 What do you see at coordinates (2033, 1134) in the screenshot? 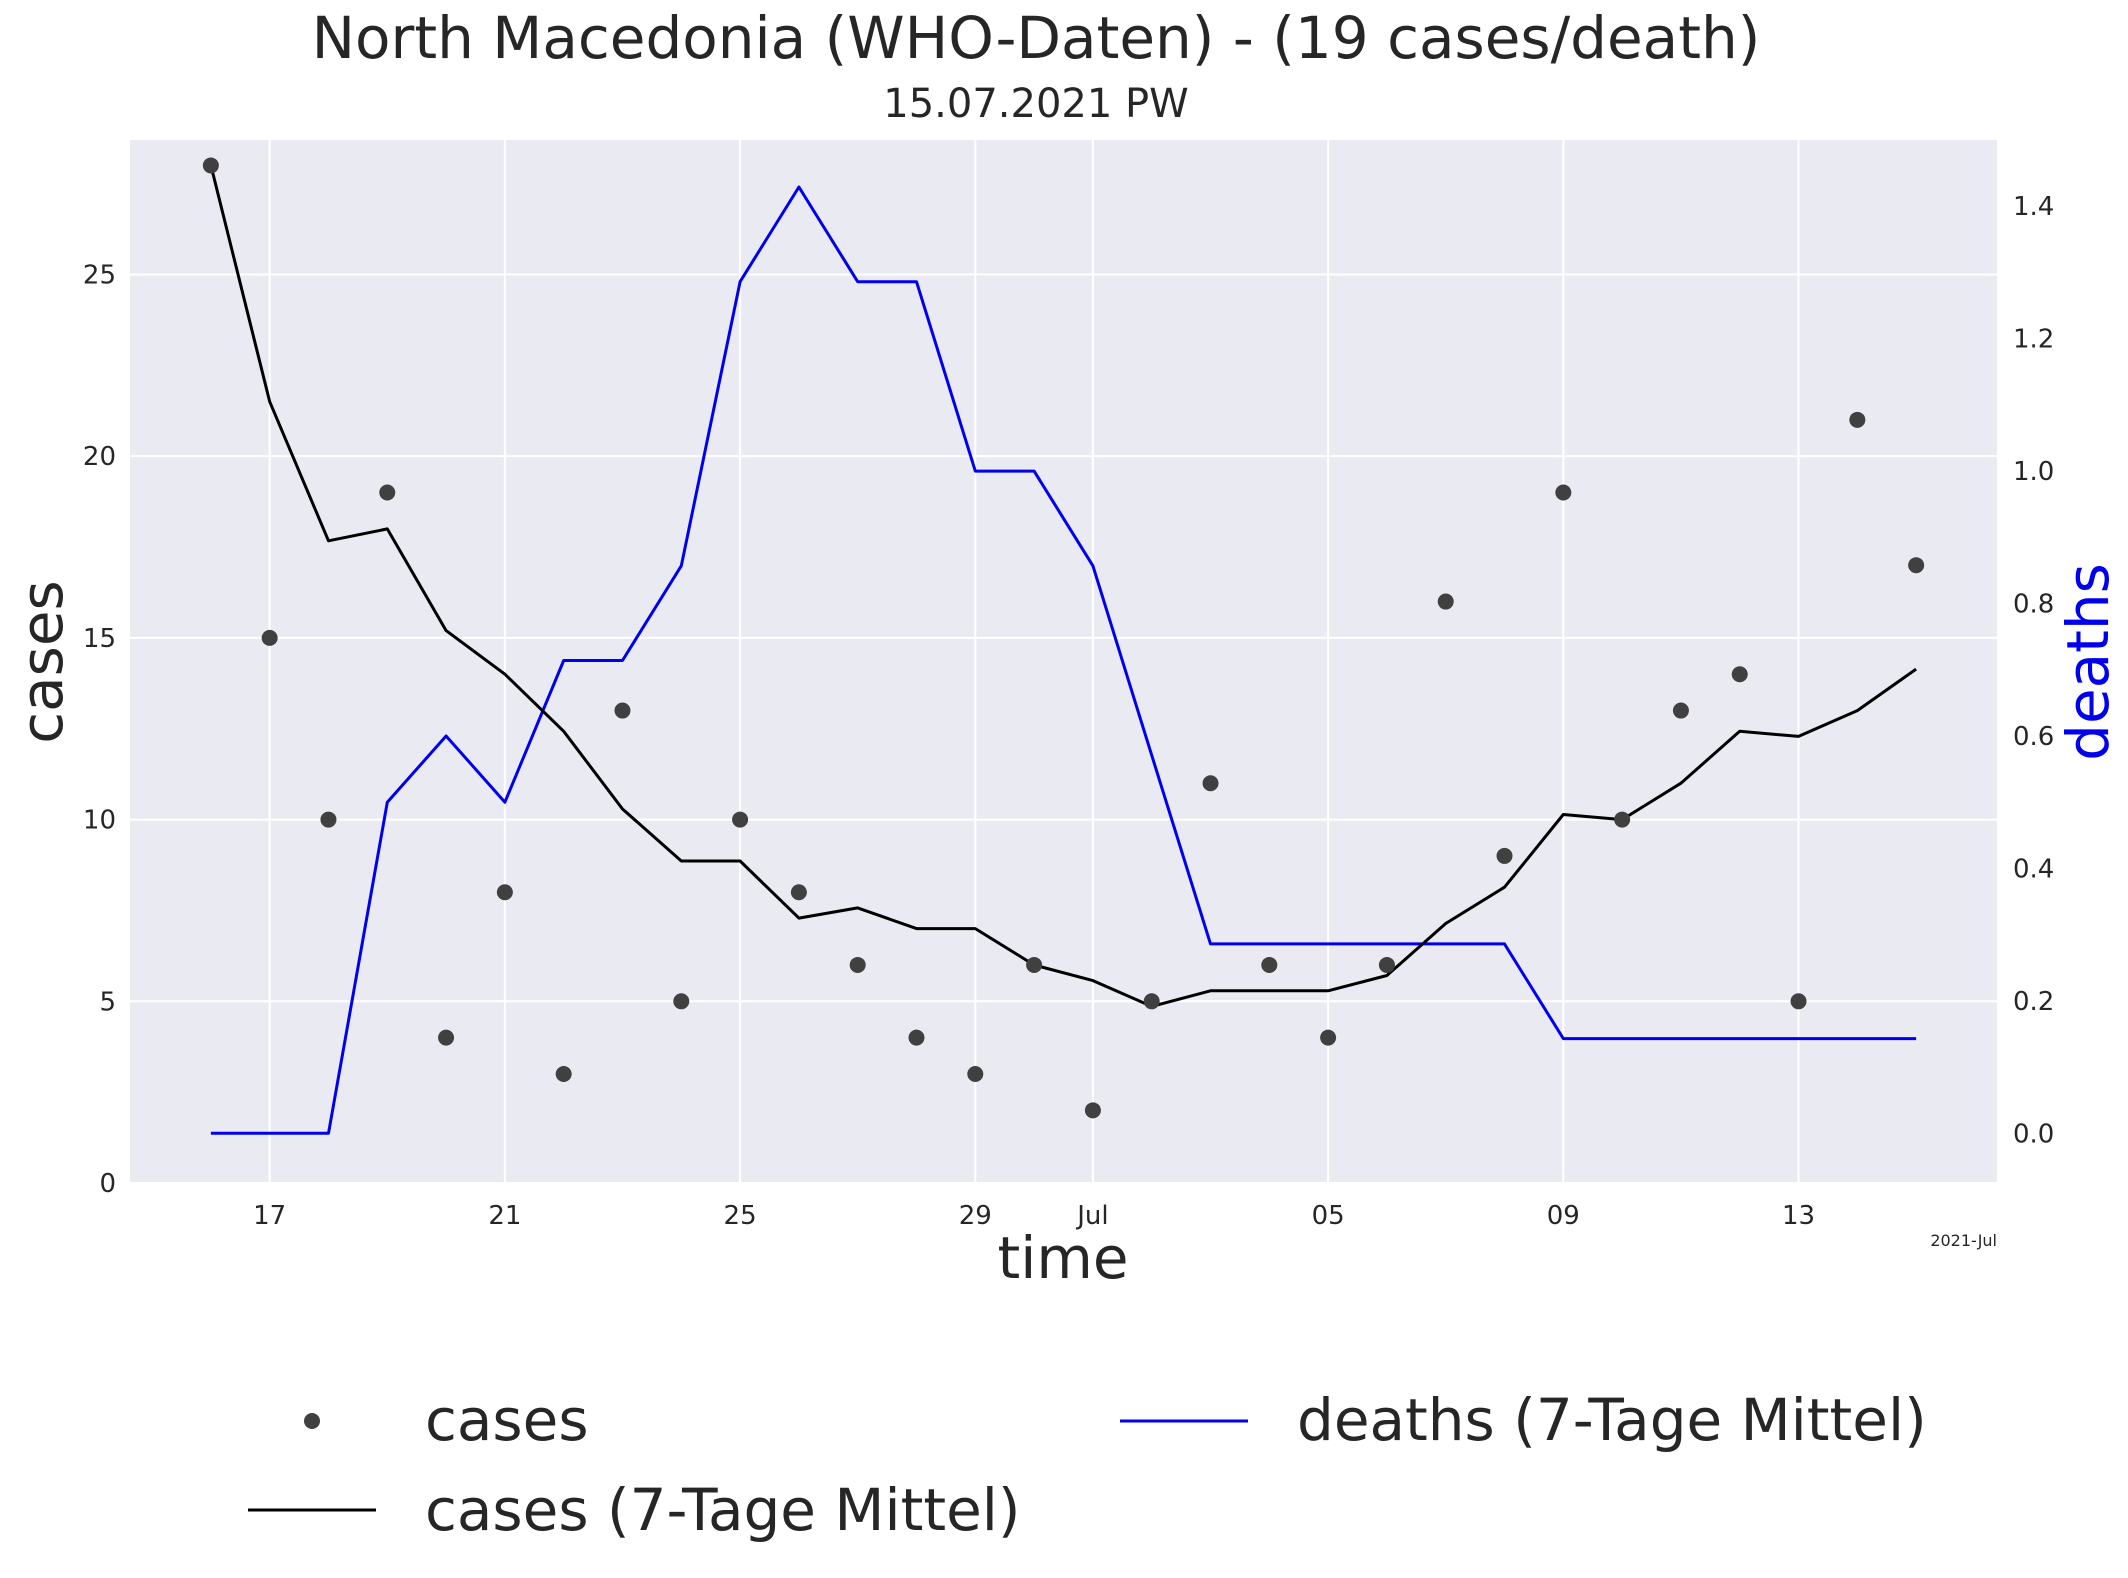
I see `y-tick-label-right: 0.0` at bounding box center [2033, 1134].